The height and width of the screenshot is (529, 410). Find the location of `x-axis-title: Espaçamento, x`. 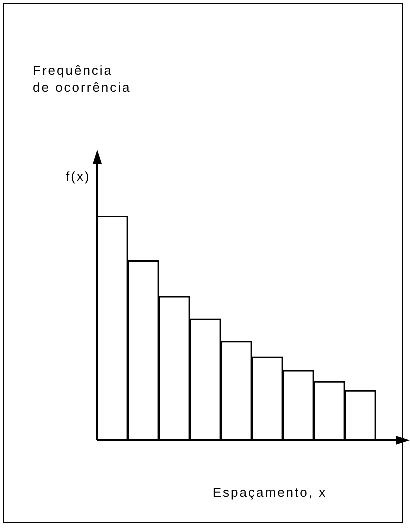

x-axis-title: Espaçamento, x is located at coordinates (270, 492).